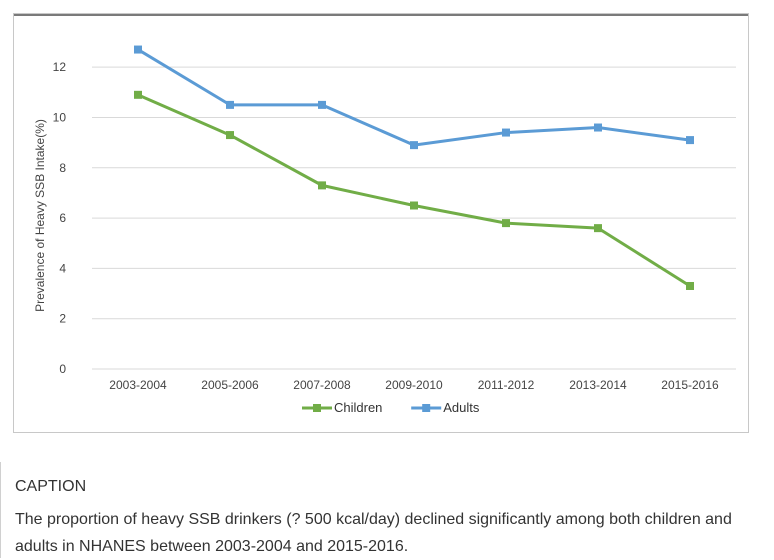 This screenshot has width=774, height=560. What do you see at coordinates (138, 385) in the screenshot?
I see `x-tick-label: 2003-2004` at bounding box center [138, 385].